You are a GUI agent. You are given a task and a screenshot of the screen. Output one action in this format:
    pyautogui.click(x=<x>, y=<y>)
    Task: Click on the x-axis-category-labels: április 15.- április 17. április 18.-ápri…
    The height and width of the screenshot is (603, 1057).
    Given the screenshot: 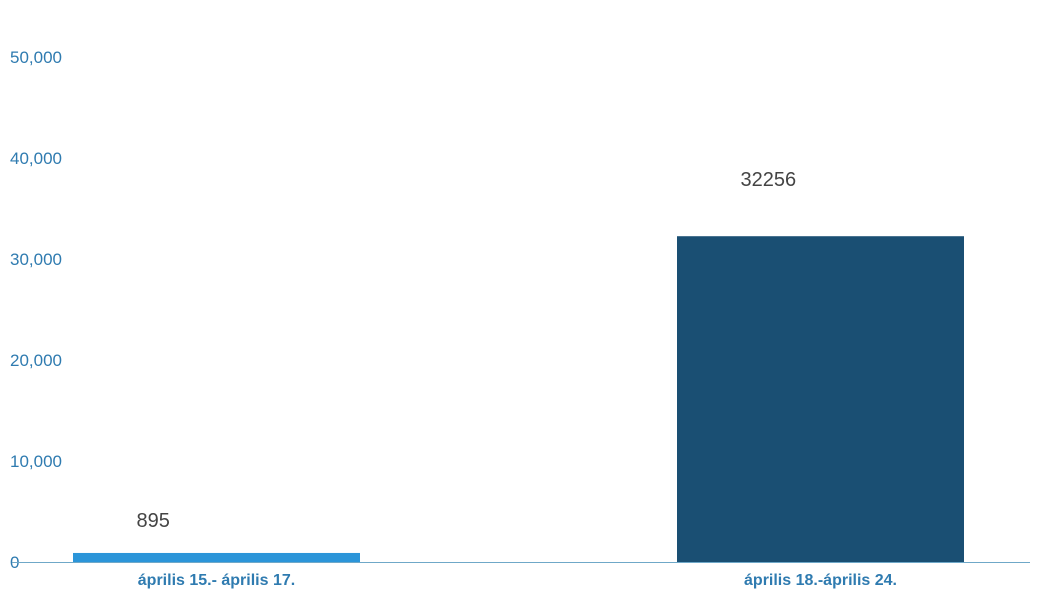 What is the action you would take?
    pyautogui.click(x=517, y=580)
    